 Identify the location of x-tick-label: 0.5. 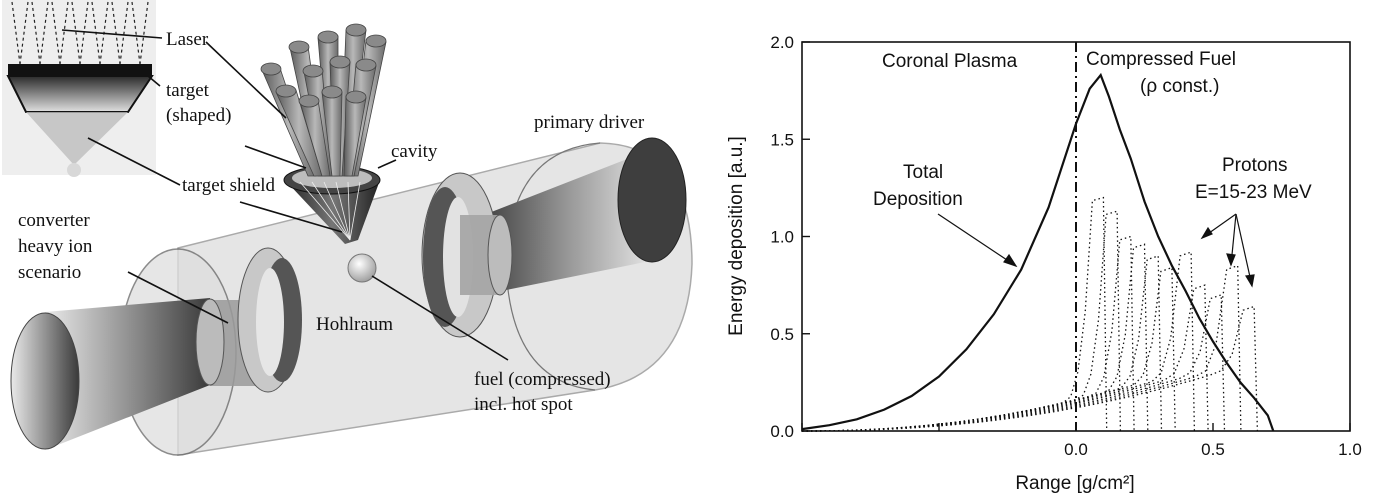
(1213, 449).